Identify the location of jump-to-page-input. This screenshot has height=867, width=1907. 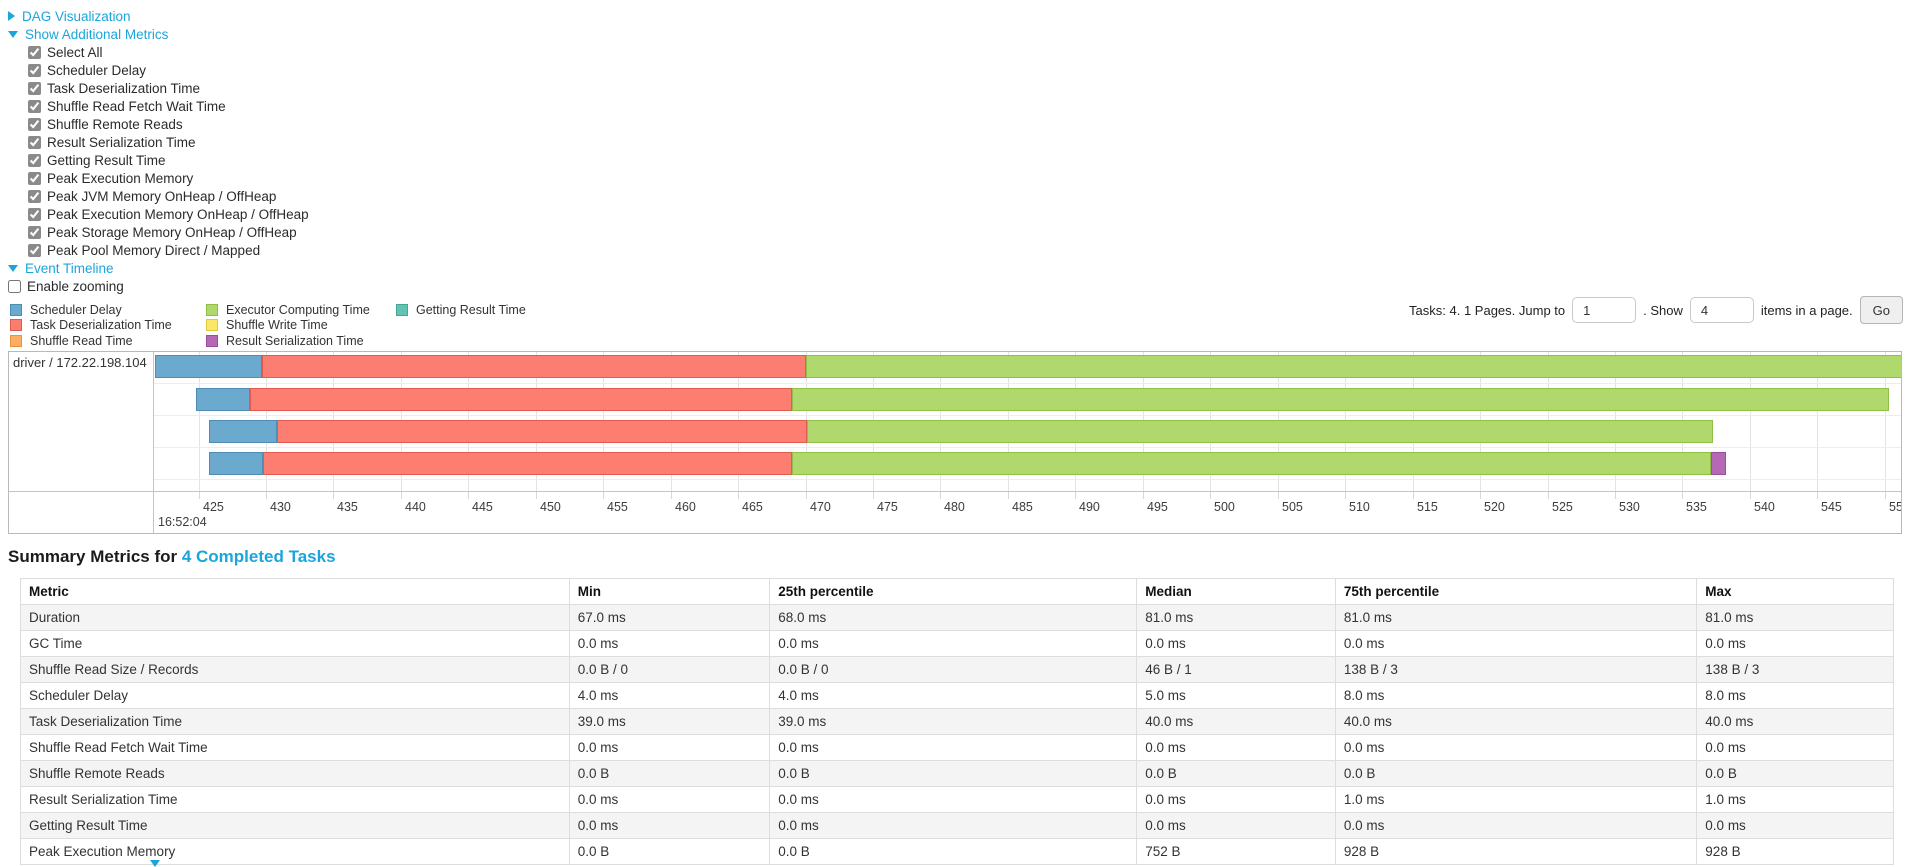
(1604, 310).